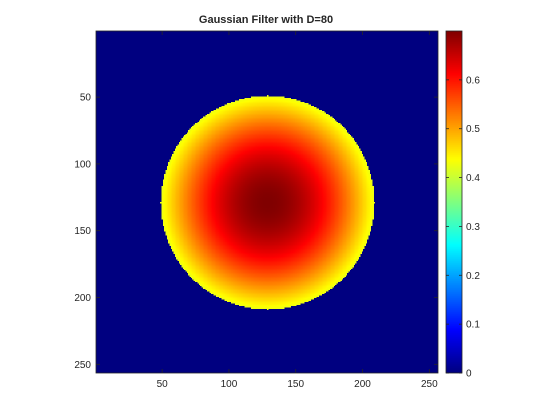  What do you see at coordinates (295, 384) in the screenshot?
I see `x-tick-label: 150` at bounding box center [295, 384].